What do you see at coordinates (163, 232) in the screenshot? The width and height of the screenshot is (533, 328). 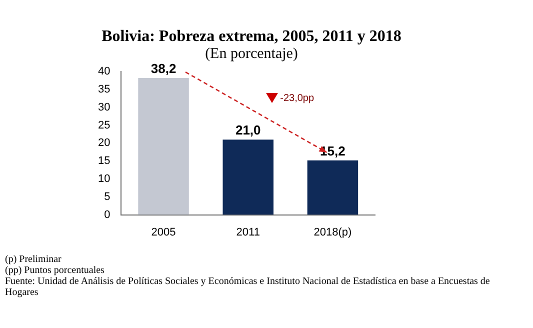 I see `x-tick-label: 2005` at bounding box center [163, 232].